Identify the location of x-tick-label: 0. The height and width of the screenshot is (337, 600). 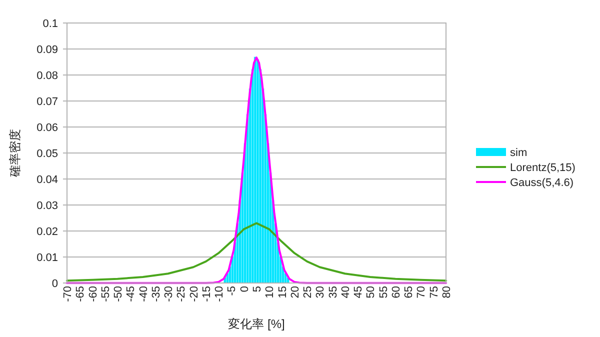
(244, 289).